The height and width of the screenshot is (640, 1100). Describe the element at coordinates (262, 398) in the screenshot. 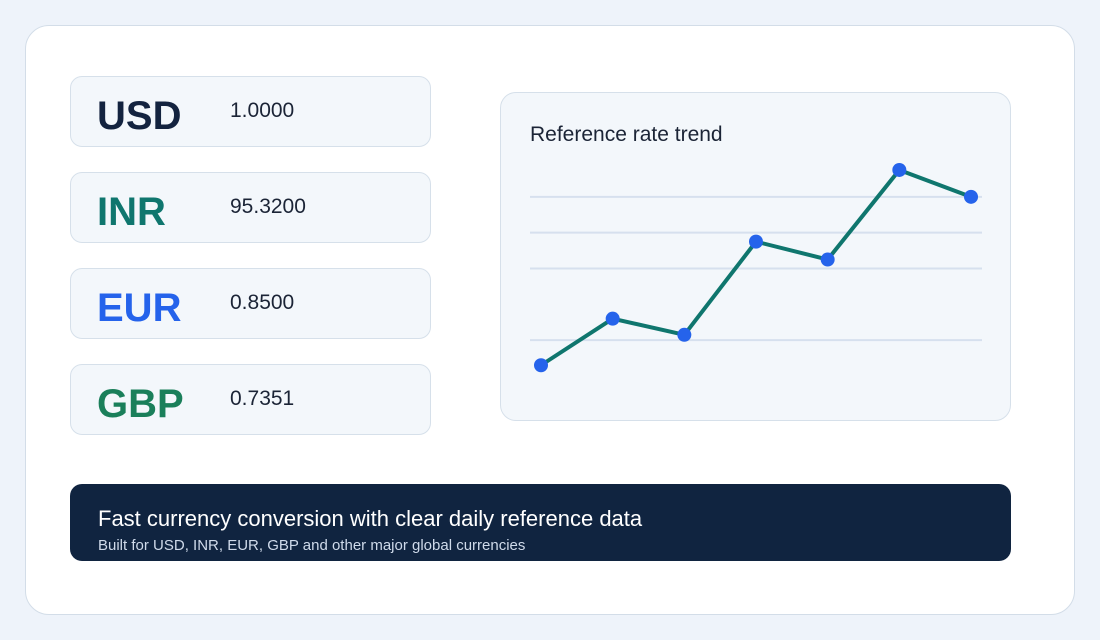

I see `rate-value-gbp: 0.7351` at that location.